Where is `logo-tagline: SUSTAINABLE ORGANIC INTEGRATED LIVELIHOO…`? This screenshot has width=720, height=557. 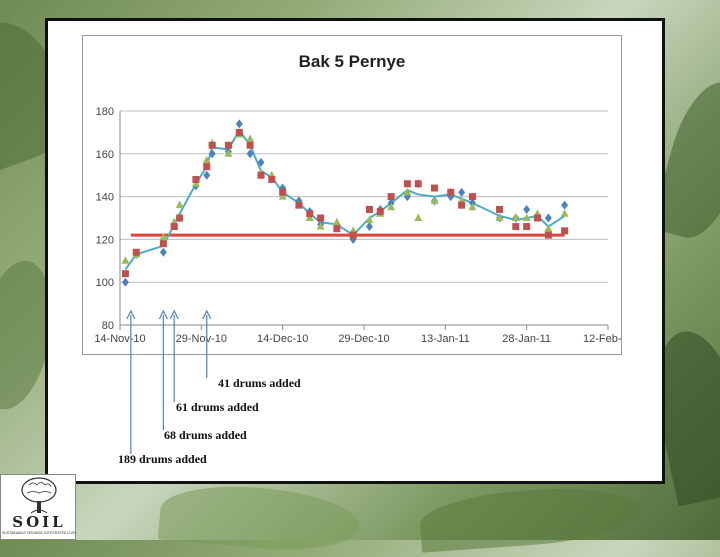 logo-tagline: SUSTAINABLE ORGANIC INTEGRATED LIVELIHOO… is located at coordinates (39, 533).